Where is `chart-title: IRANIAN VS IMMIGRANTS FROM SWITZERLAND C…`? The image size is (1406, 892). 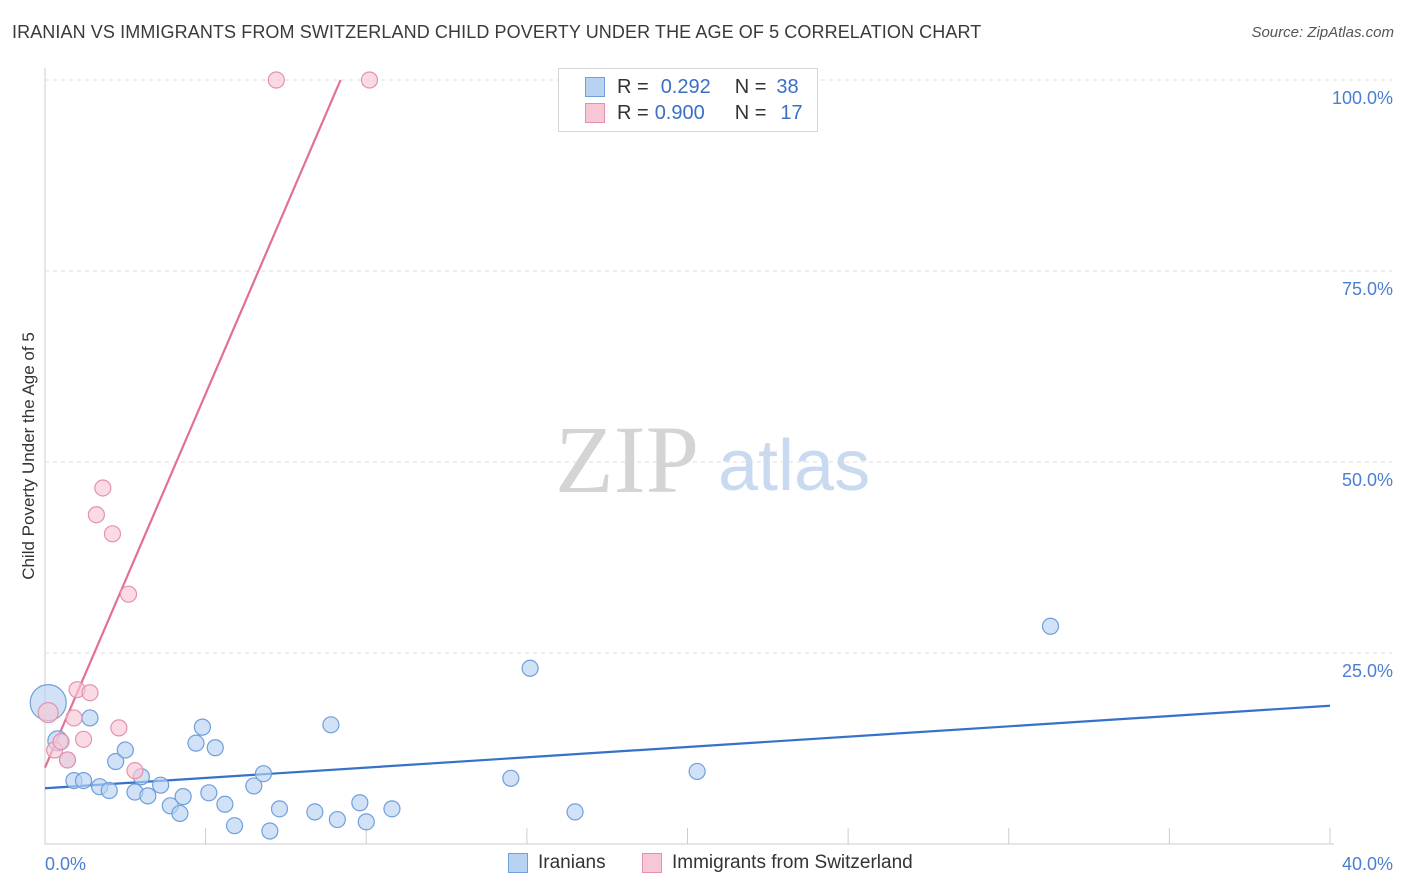 chart-title: IRANIAN VS IMMIGRANTS FROM SWITZERLAND C… is located at coordinates (497, 32).